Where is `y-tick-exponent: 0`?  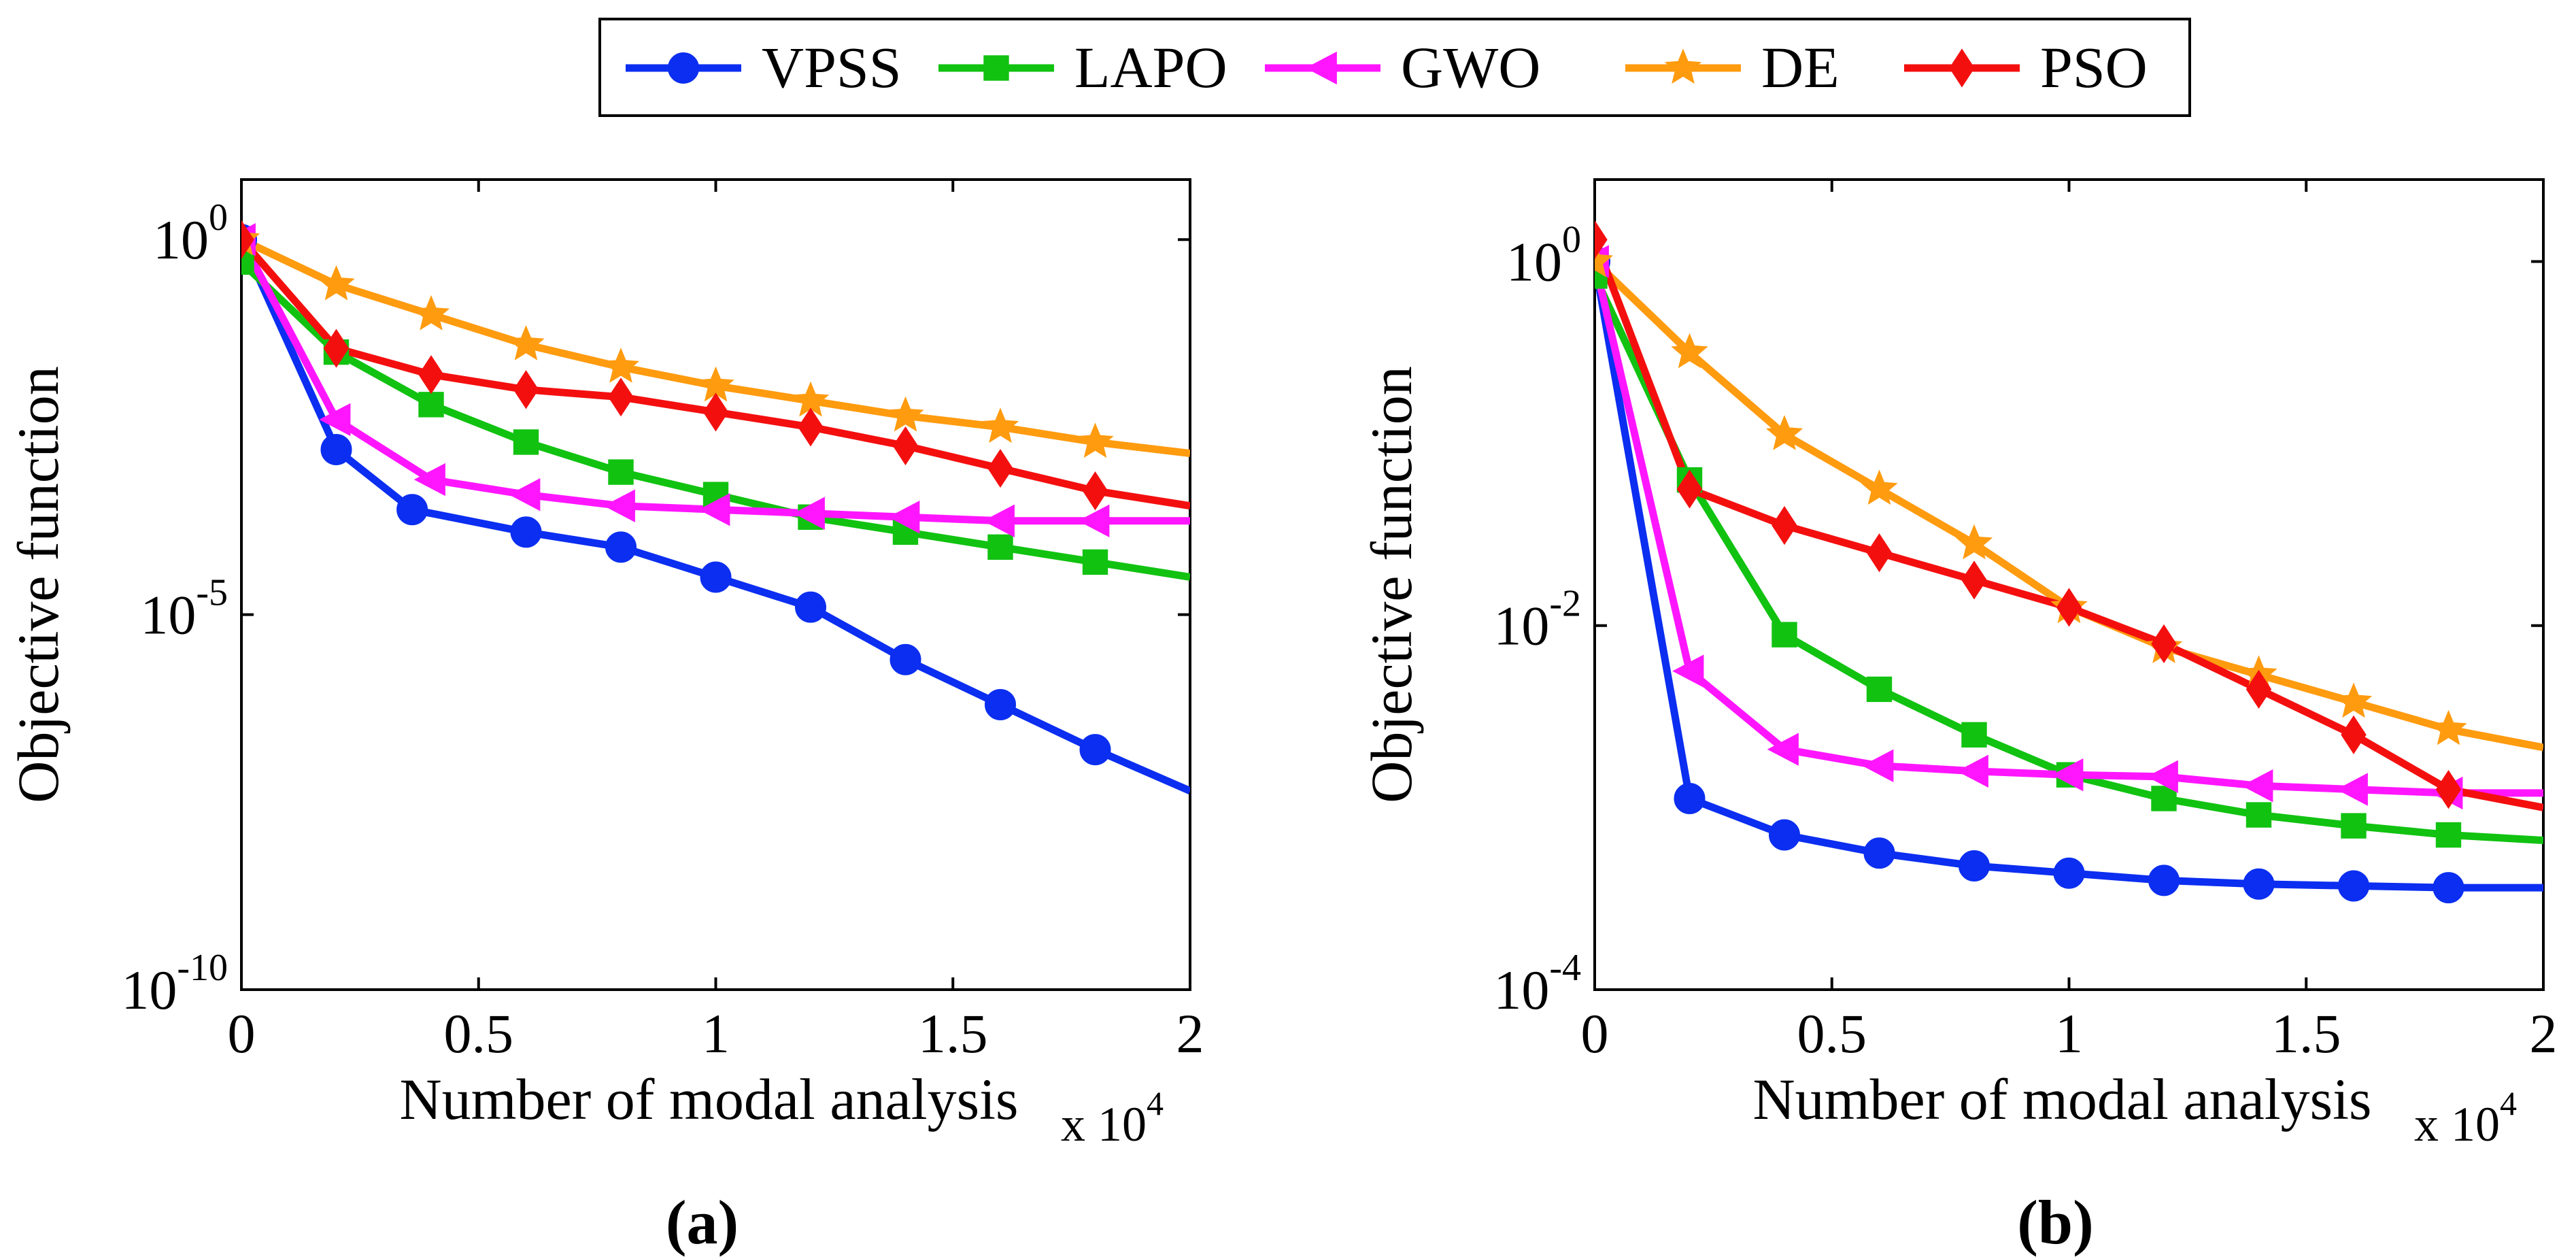 y-tick-exponent: 0 is located at coordinates (218, 218).